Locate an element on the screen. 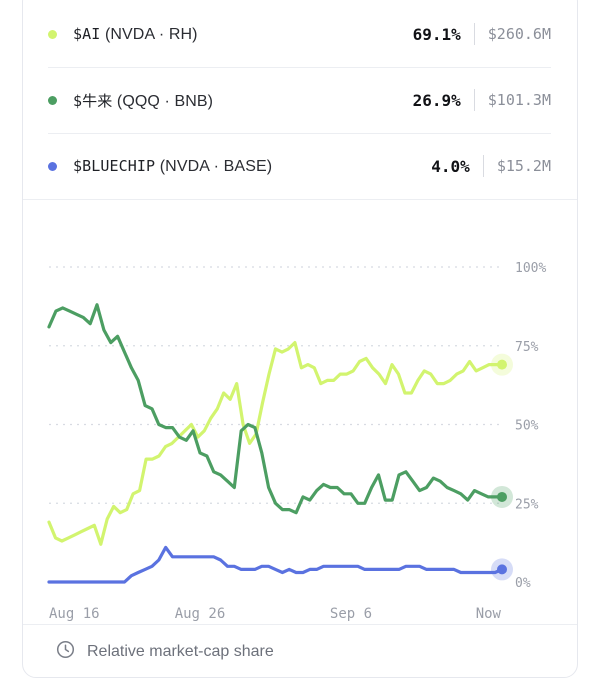 Image resolution: width=601 pixels, height=680 pixels. series-dot-ai is located at coordinates (52, 34).